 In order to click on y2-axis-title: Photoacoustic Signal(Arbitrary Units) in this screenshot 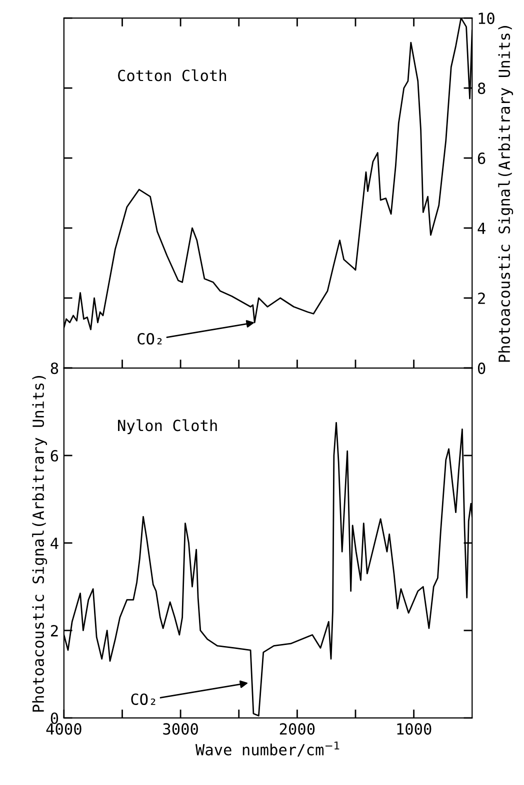, I will do `click(506, 194)`.